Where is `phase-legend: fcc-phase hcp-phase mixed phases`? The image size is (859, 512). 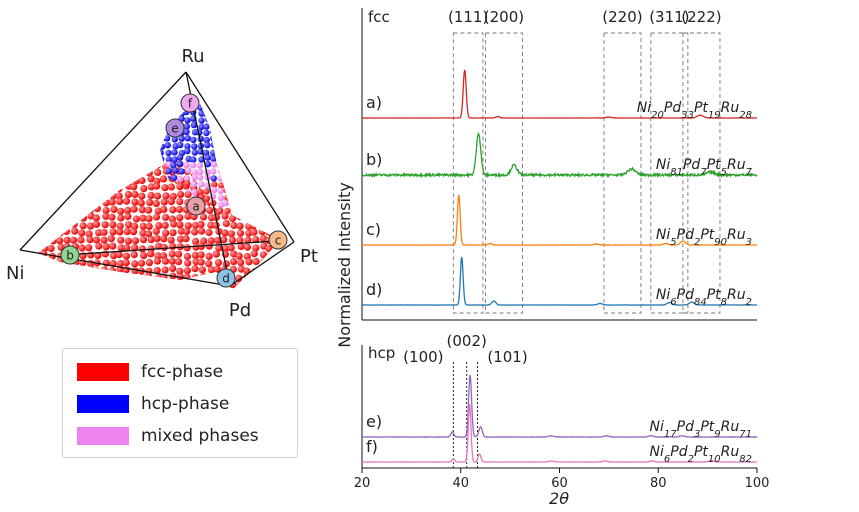 phase-legend: fcc-phase hcp-phase mixed phases is located at coordinates (180, 403).